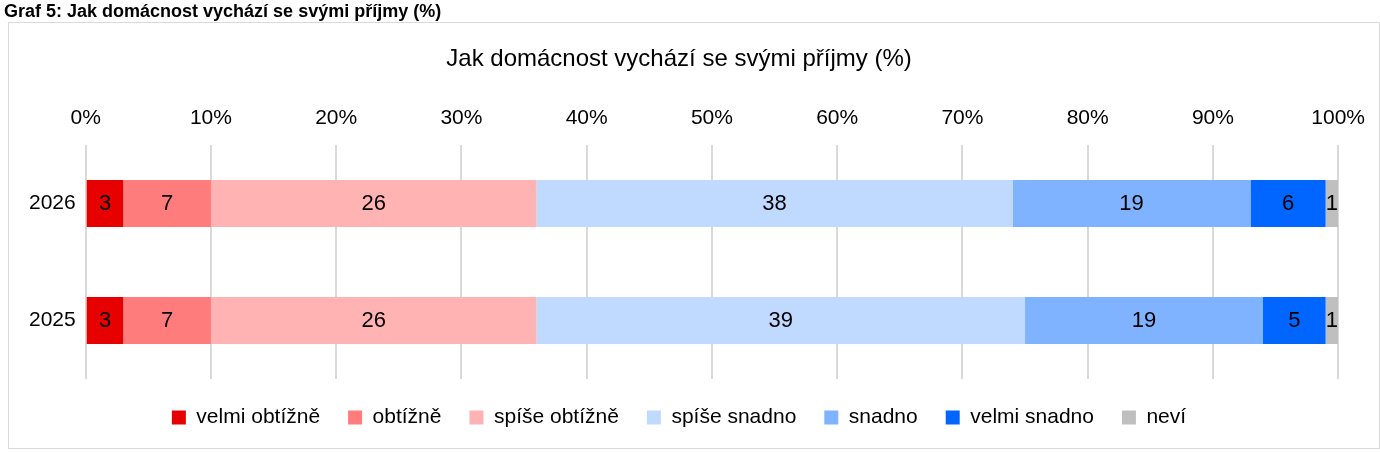 This screenshot has height=452, width=1380. I want to click on x-tick-label: 90%, so click(1212, 117).